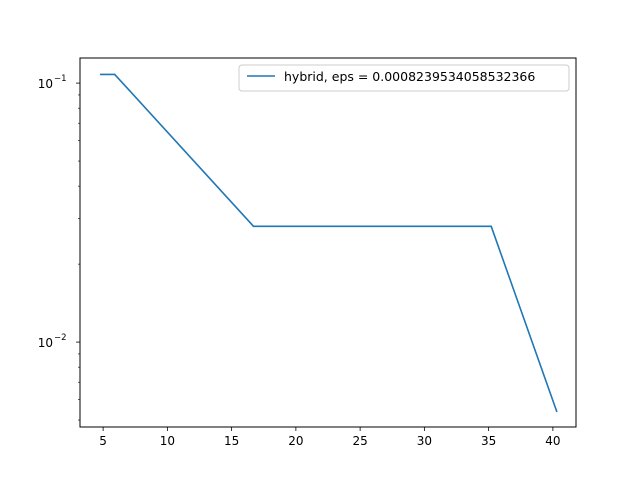  What do you see at coordinates (295, 441) in the screenshot?
I see `x-tick-label: 20` at bounding box center [295, 441].